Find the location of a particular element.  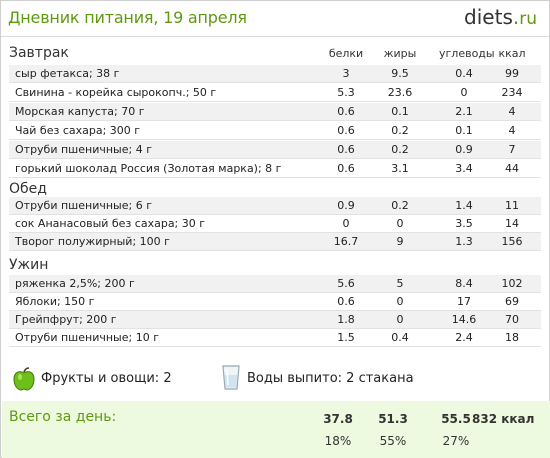

protein-value: 3 is located at coordinates (346, 73).